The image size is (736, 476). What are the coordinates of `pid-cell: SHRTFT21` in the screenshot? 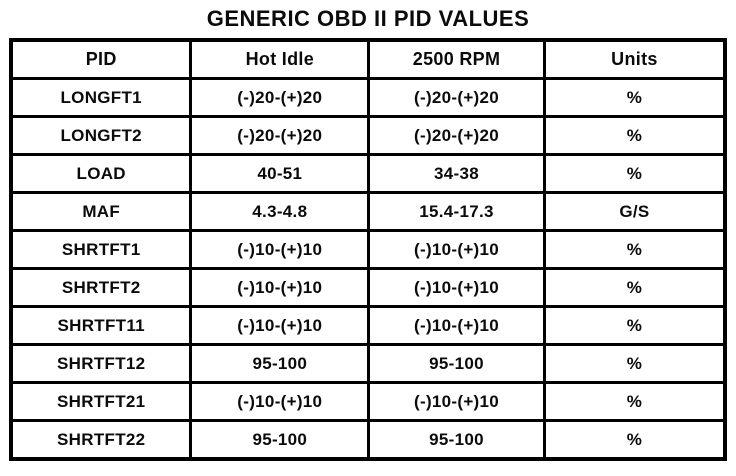 It's located at (101, 401).